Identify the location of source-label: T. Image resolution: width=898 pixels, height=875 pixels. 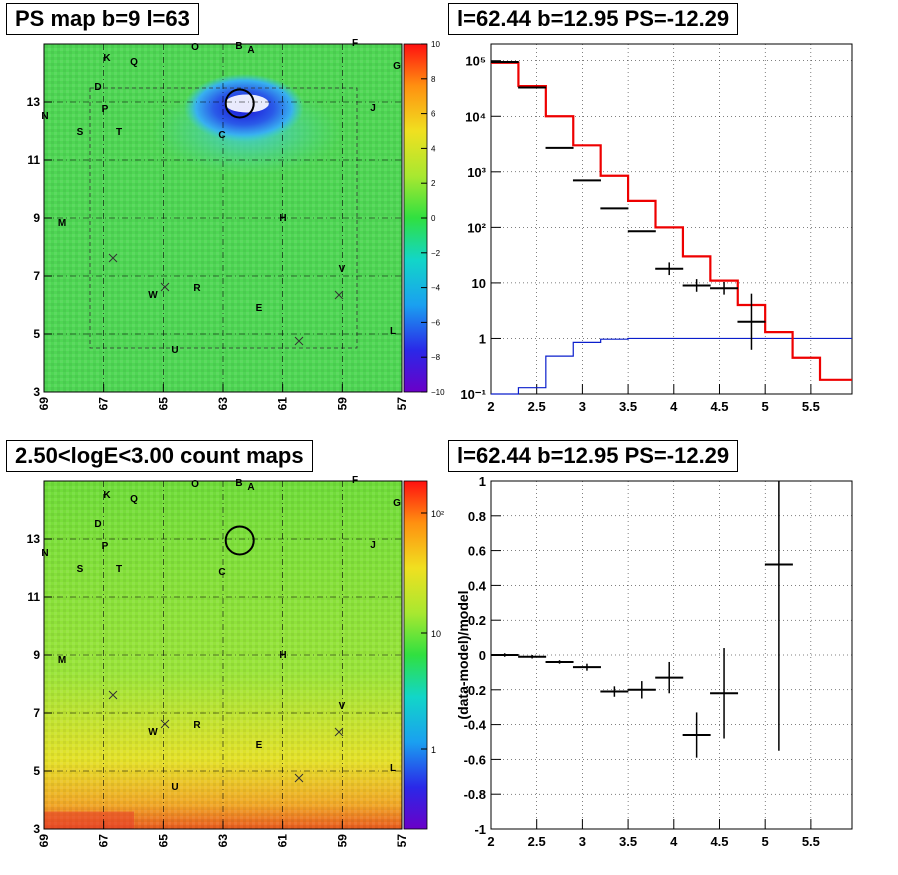
(119, 132).